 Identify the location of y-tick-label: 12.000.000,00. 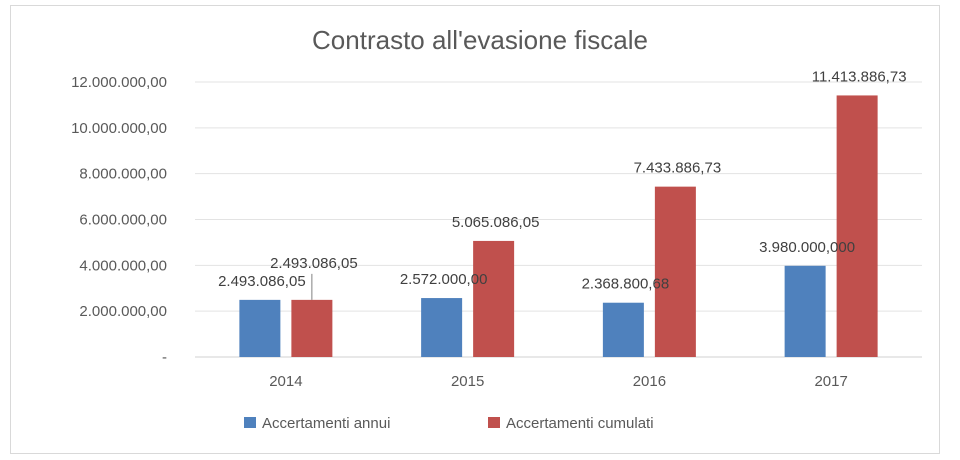
(119, 82).